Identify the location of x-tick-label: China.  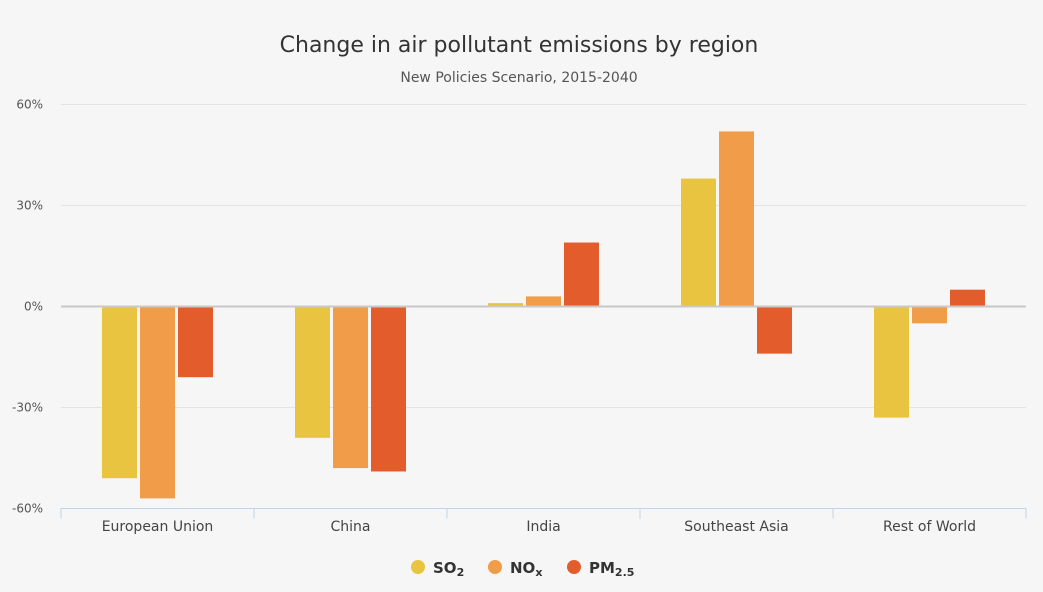
(351, 527).